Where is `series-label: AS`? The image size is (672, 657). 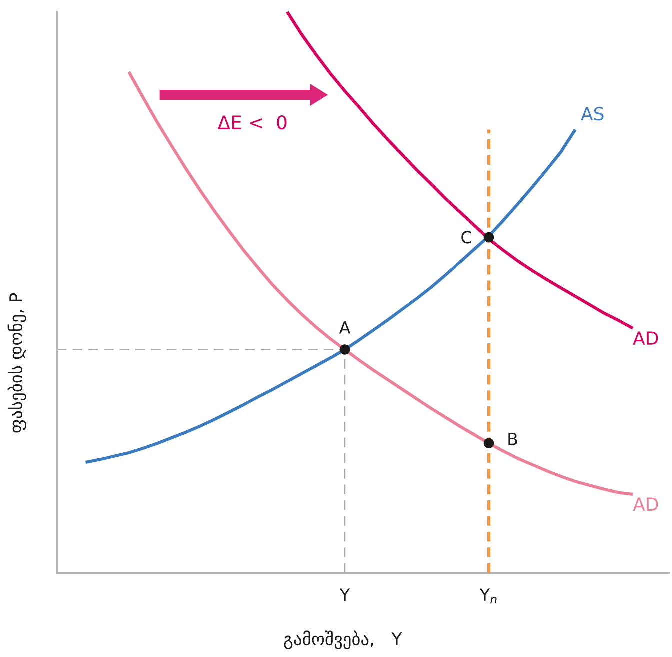 series-label: AS is located at coordinates (592, 114).